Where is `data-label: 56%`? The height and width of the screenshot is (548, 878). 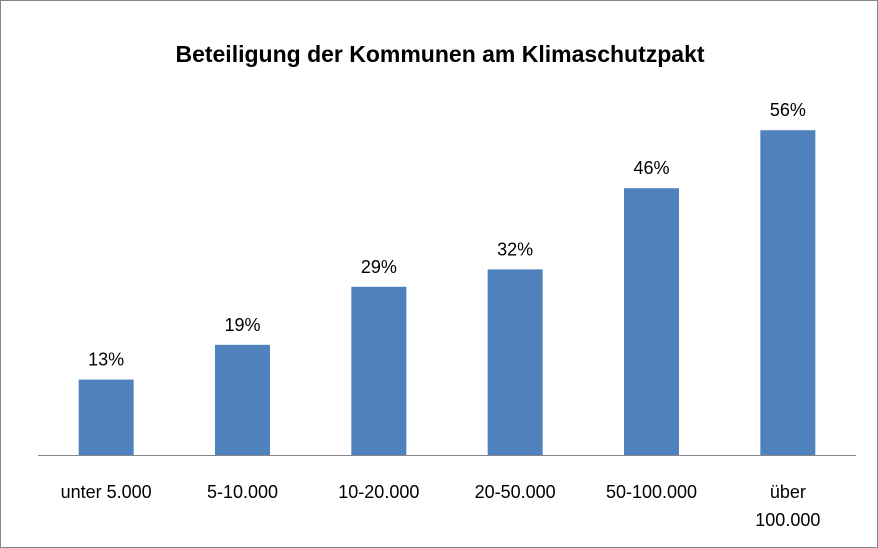
data-label: 56% is located at coordinates (788, 110).